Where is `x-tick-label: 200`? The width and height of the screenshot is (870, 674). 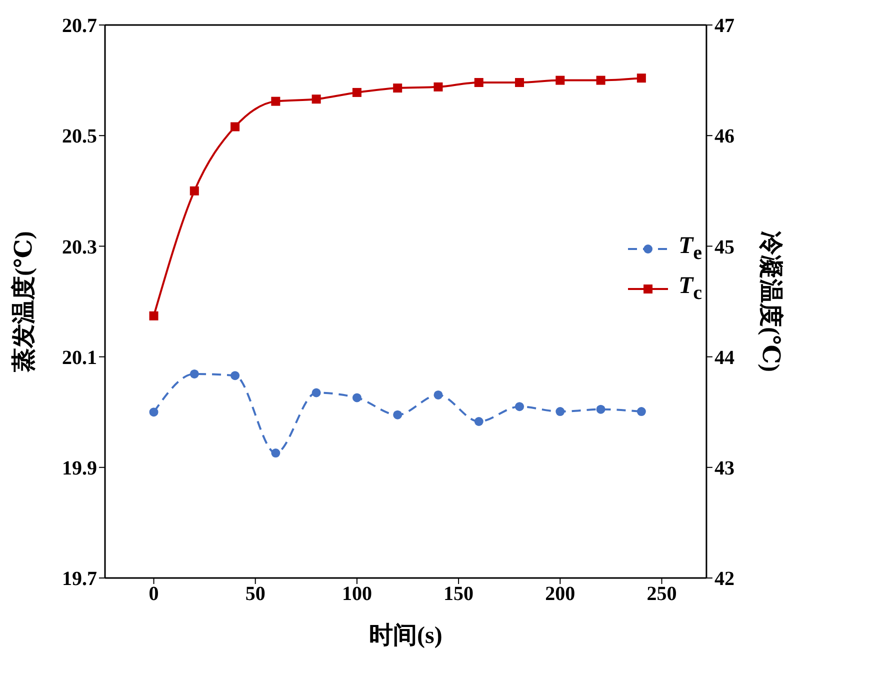
x-tick-label: 200 is located at coordinates (560, 594).